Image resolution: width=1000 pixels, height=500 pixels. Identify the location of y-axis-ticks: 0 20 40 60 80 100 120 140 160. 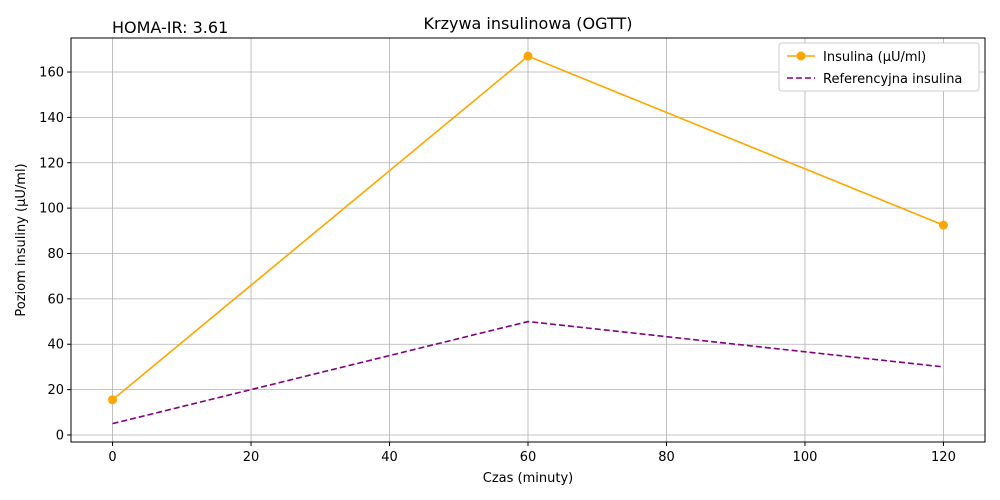
(55, 254).